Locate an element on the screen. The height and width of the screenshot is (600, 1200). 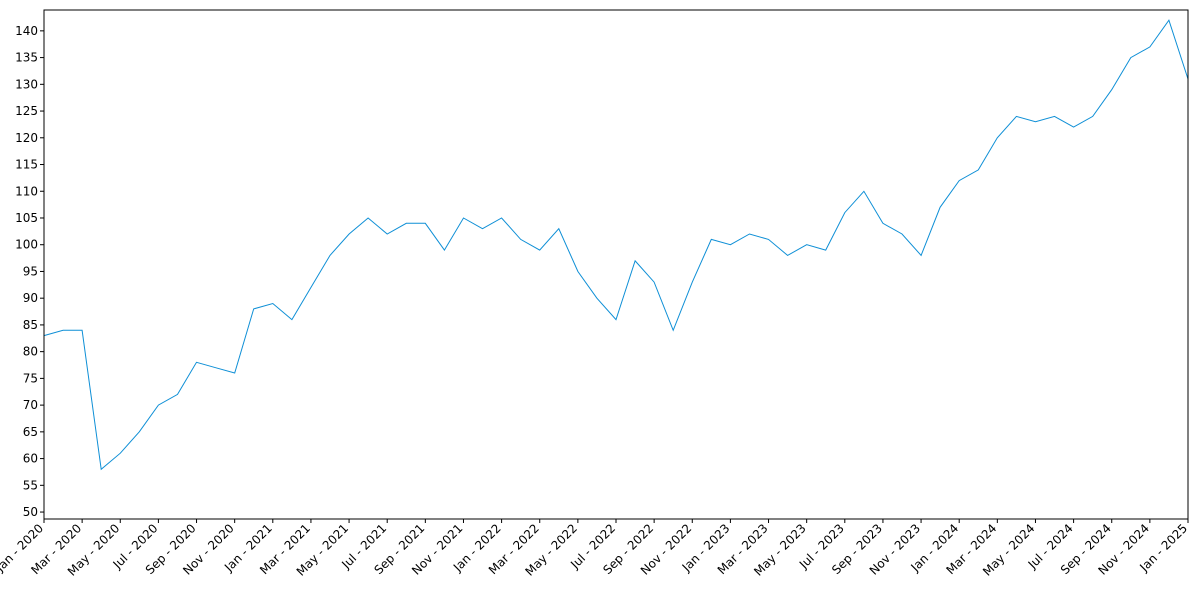
y-tick-label: 95 is located at coordinates (30, 271).